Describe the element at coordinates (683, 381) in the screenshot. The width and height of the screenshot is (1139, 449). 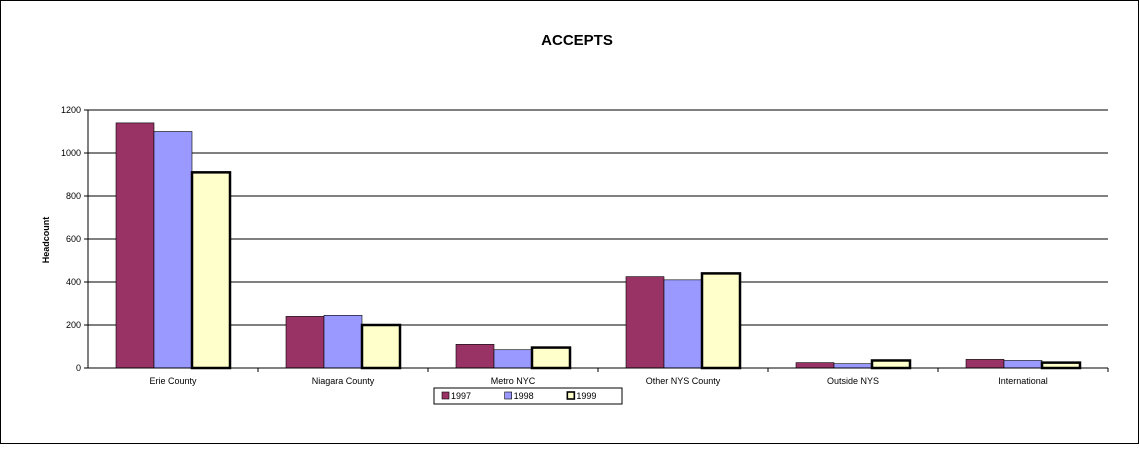
I see `x-tick-label: Other NYS County` at that location.